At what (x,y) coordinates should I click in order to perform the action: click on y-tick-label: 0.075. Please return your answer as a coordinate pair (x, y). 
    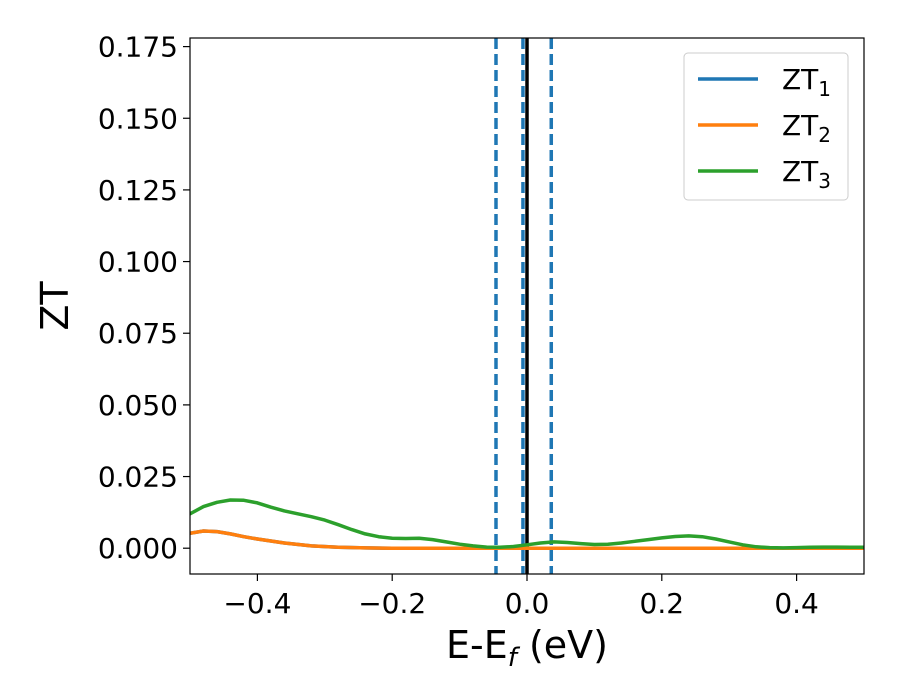
    Looking at the image, I should click on (138, 333).